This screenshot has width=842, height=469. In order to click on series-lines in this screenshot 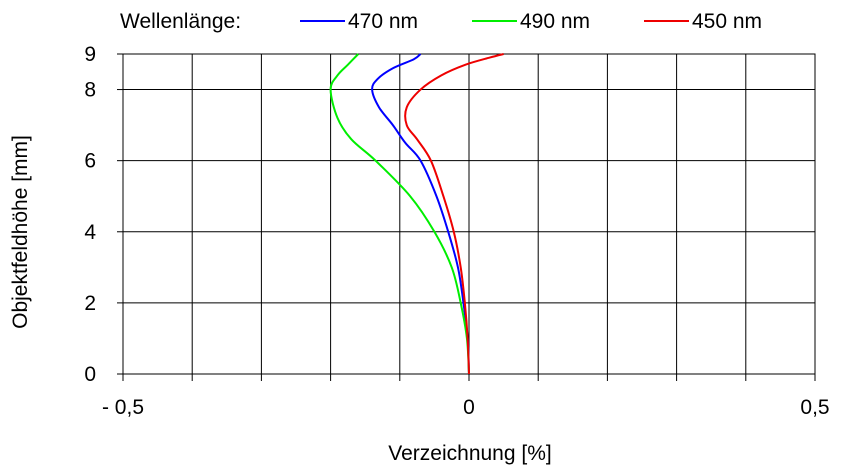, I will do `click(416, 214)`.